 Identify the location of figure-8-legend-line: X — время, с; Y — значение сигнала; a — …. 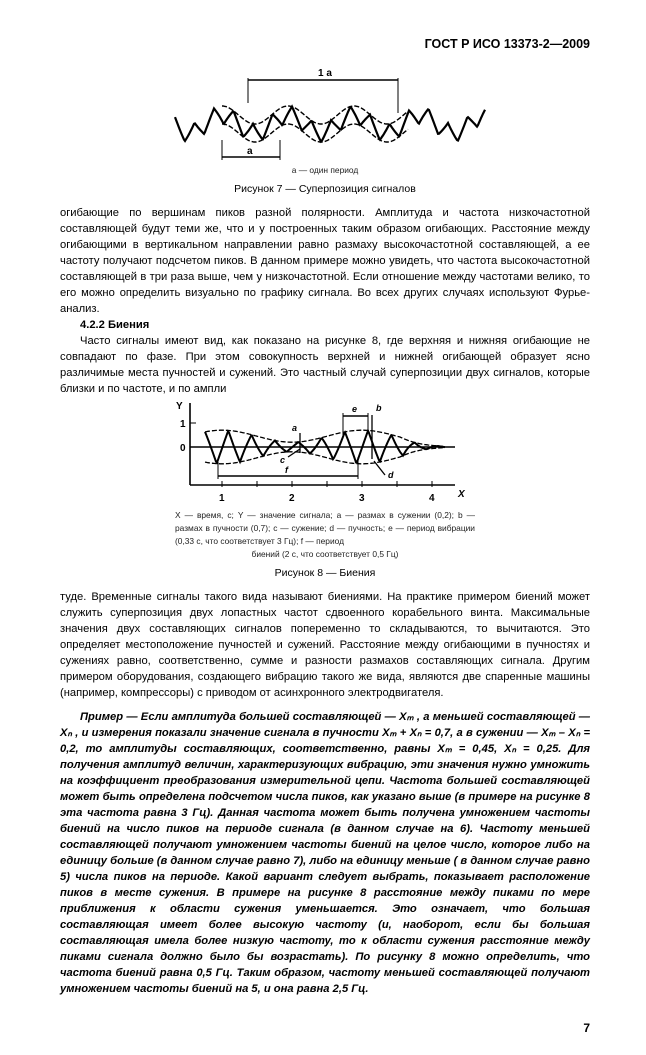
(325, 528).